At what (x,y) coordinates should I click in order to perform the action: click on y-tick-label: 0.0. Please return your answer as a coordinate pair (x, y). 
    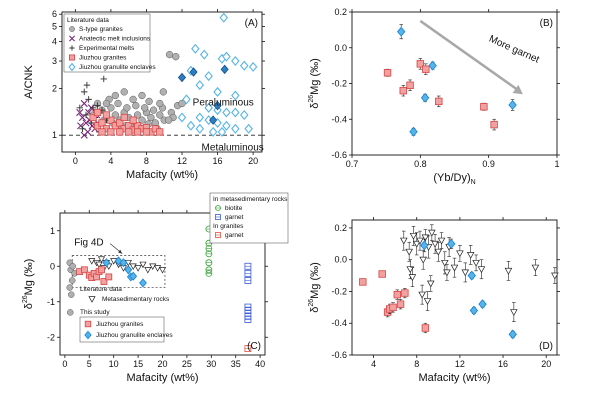
    Looking at the image, I should click on (340, 260).